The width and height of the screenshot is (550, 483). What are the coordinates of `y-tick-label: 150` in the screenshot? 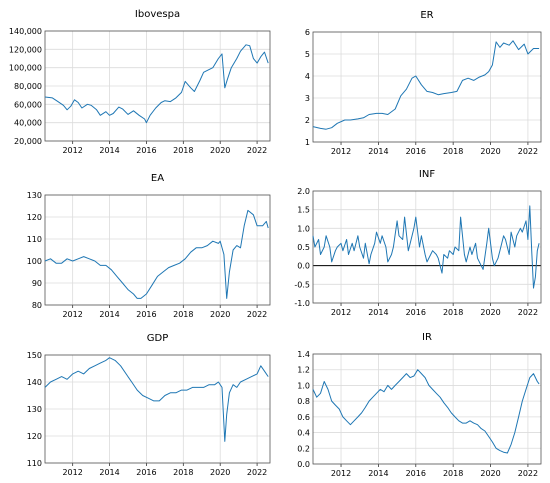 It's located at (34, 355).